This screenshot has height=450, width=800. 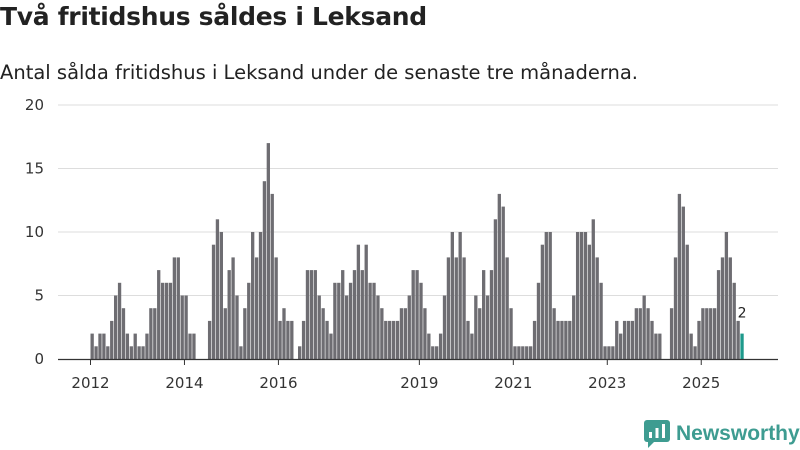 I want to click on chart-title: Två fritidshus såldes i Leksand, so click(x=213, y=16).